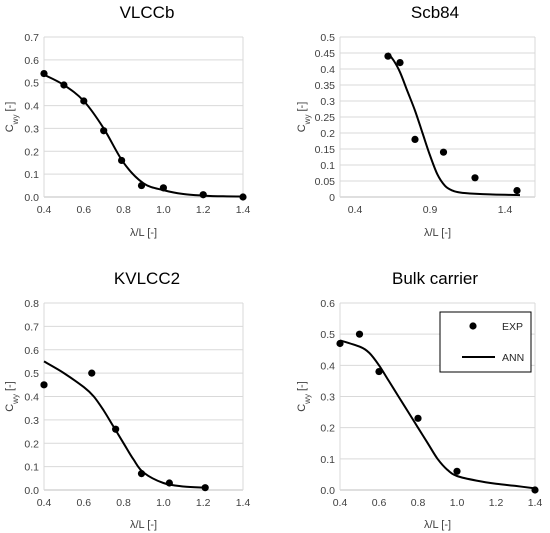  Describe the element at coordinates (325, 182) in the screenshot. I see `y-tick-label: 0.05` at that location.